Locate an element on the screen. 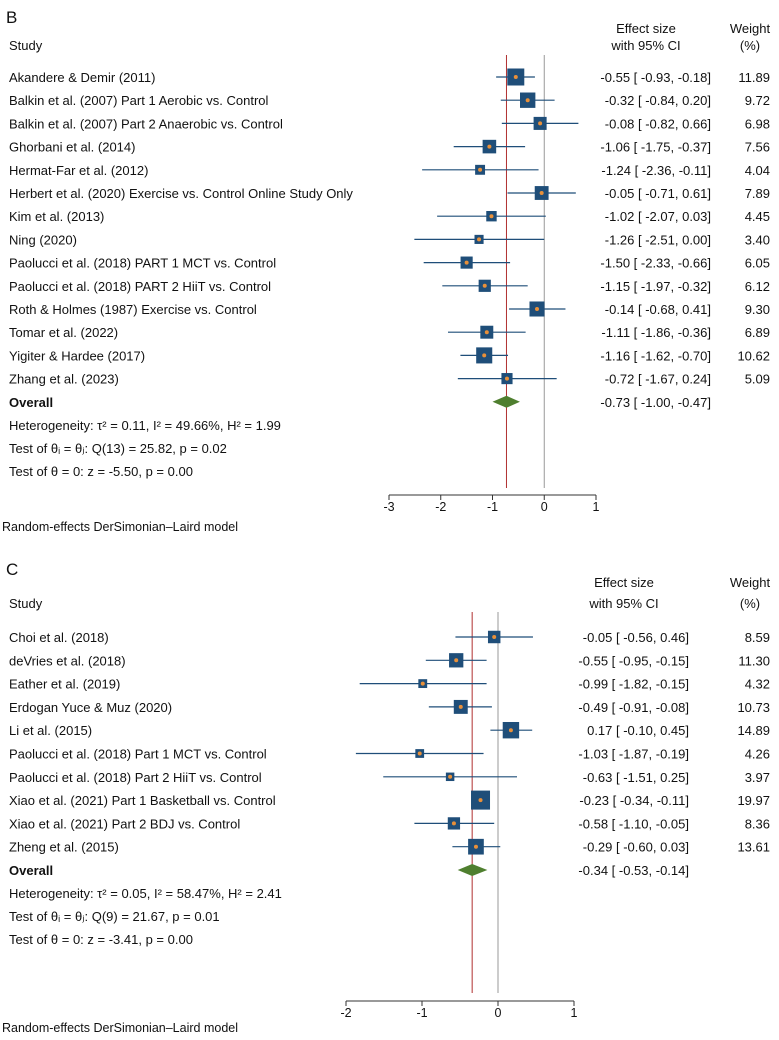 Image resolution: width=779 pixels, height=1040 pixels. study-weight: 8.59 is located at coordinates (757, 637).